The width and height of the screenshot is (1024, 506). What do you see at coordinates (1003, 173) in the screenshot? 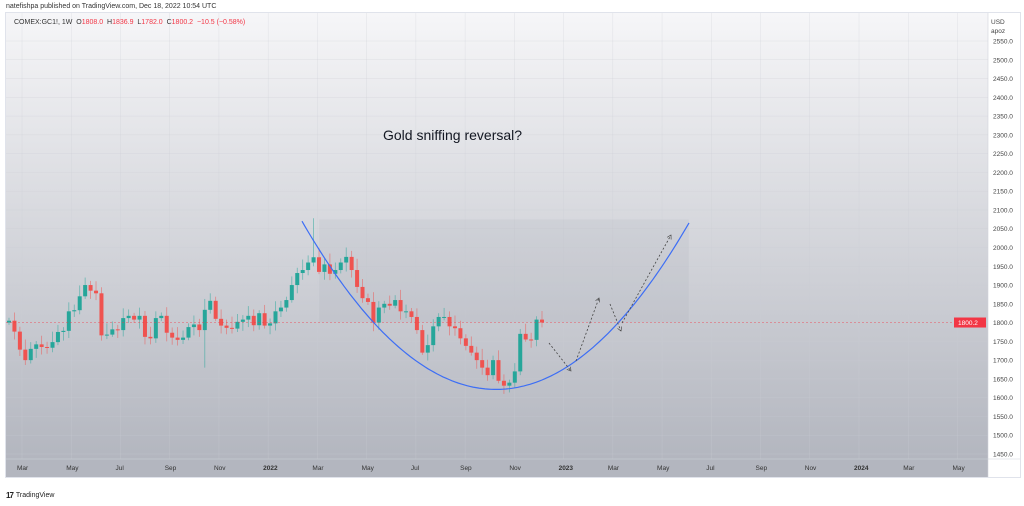
I see `y-tick-label: 2200.0` at bounding box center [1003, 173].